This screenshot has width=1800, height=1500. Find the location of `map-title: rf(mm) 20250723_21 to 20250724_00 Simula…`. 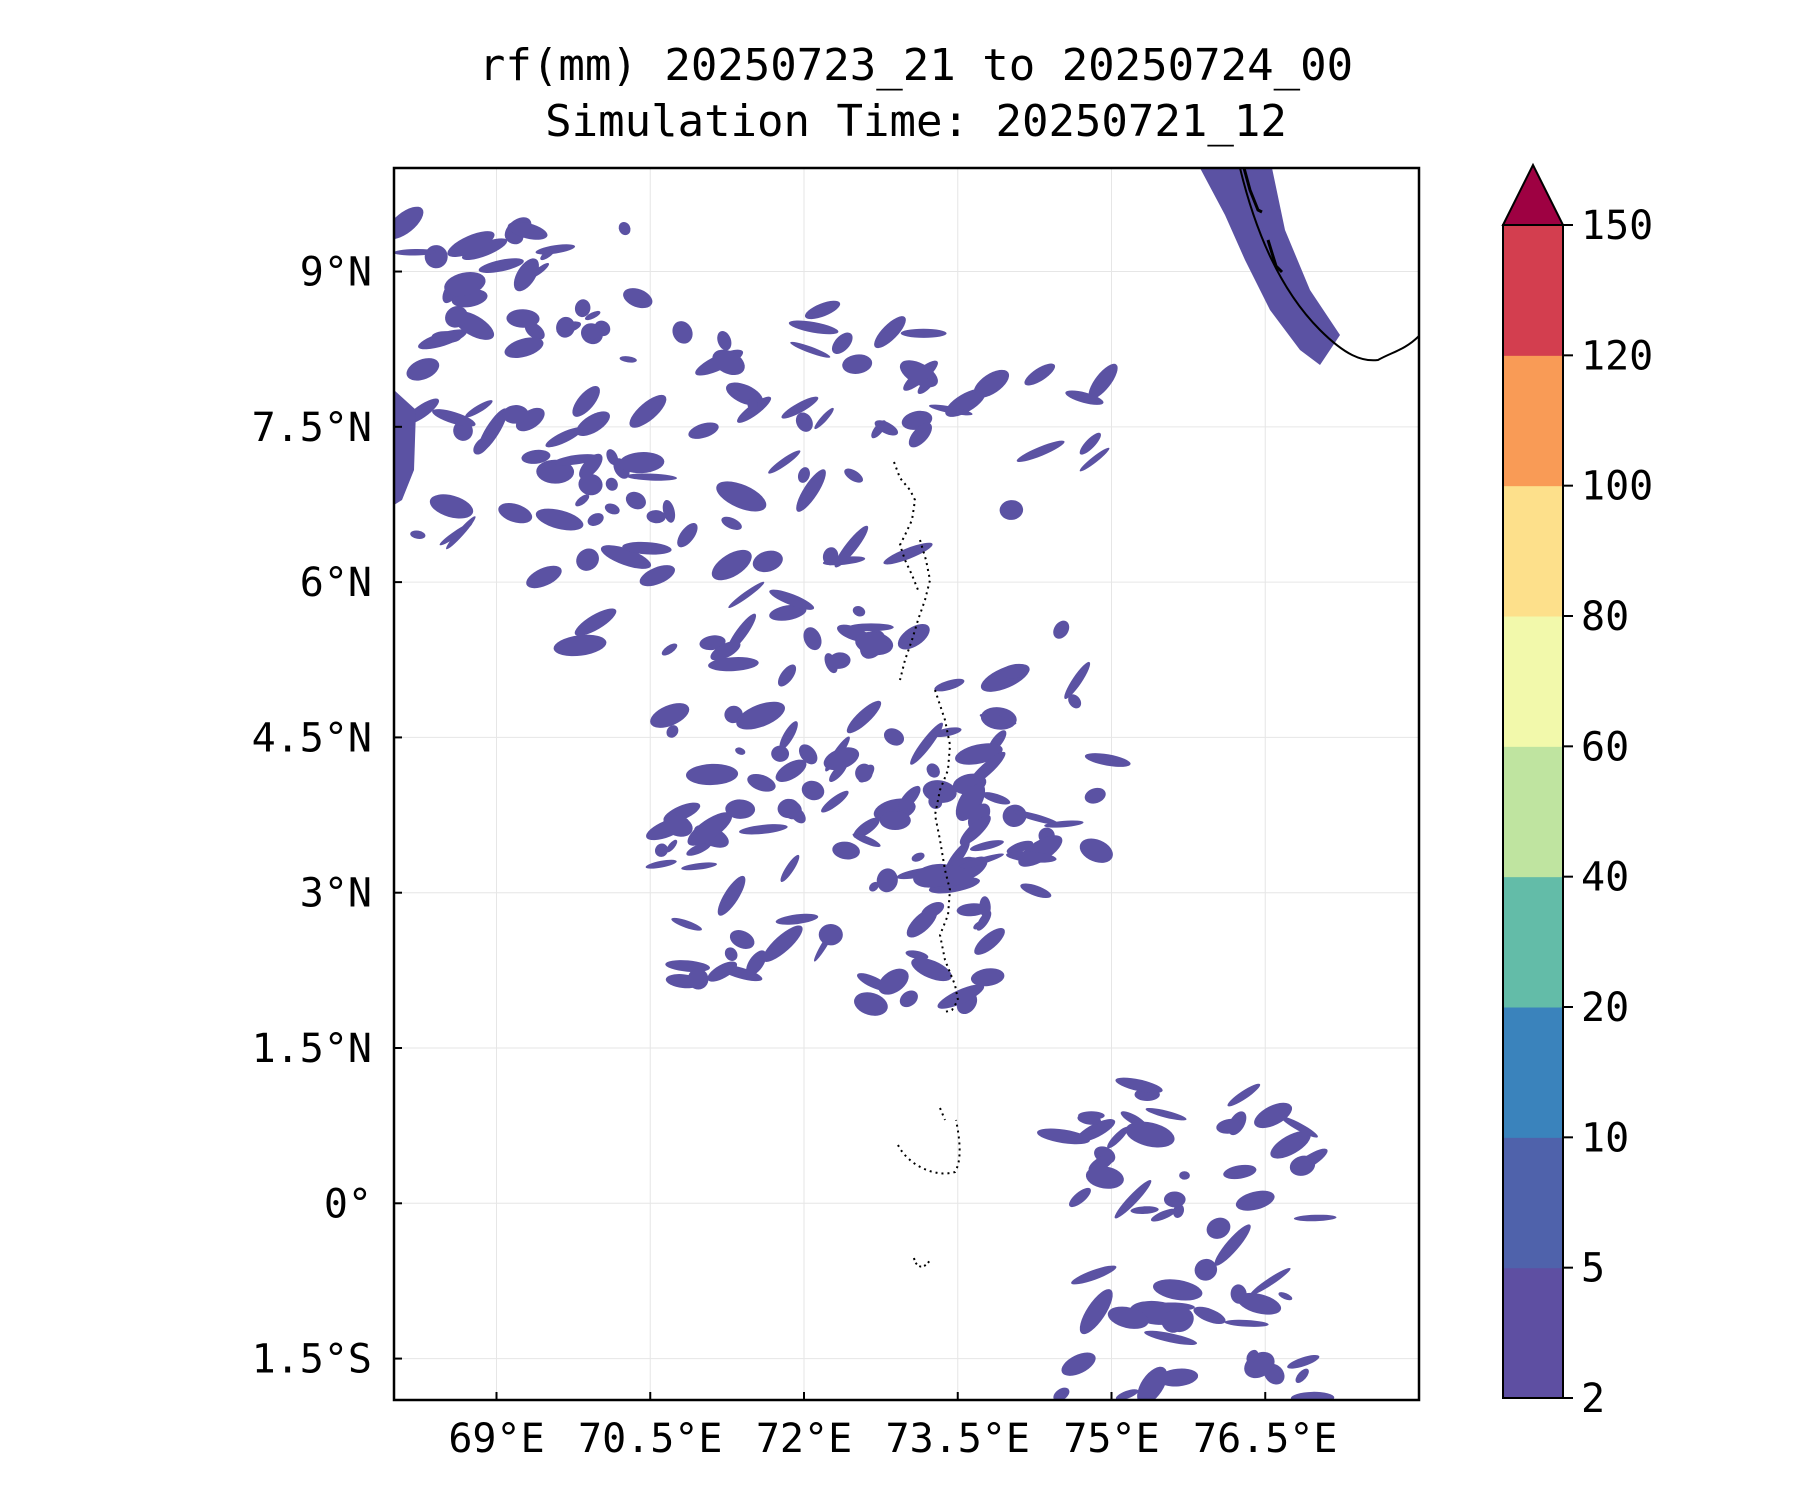

map-title: rf(mm) 20250723_21 to 20250724_00 Simula… is located at coordinates (916, 94).